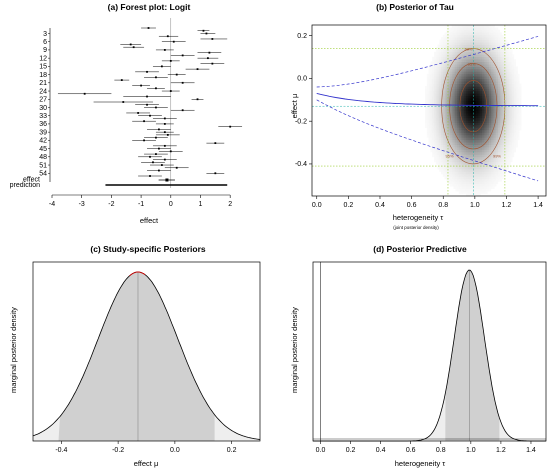 Image resolution: width=550 pixels, height=472 pixels. Describe the element at coordinates (497, 156) in the screenshot. I see `contour-label: 99%` at that location.